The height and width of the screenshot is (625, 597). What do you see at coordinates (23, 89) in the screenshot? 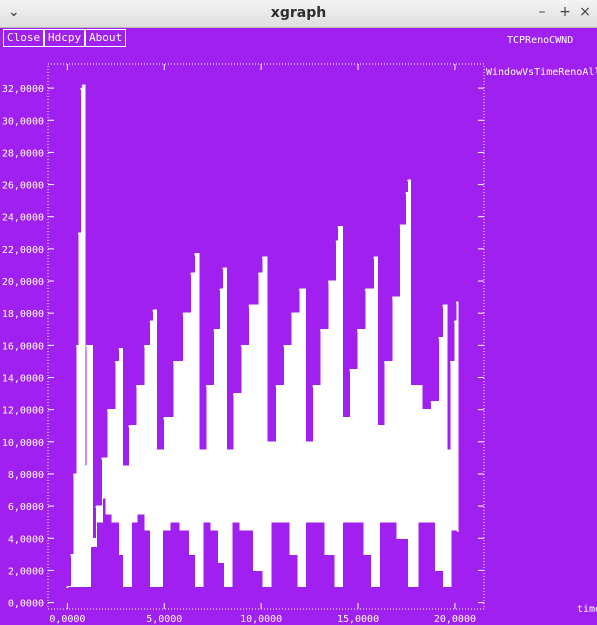
I see `y-tick-label: 32,0000` at bounding box center [23, 89].